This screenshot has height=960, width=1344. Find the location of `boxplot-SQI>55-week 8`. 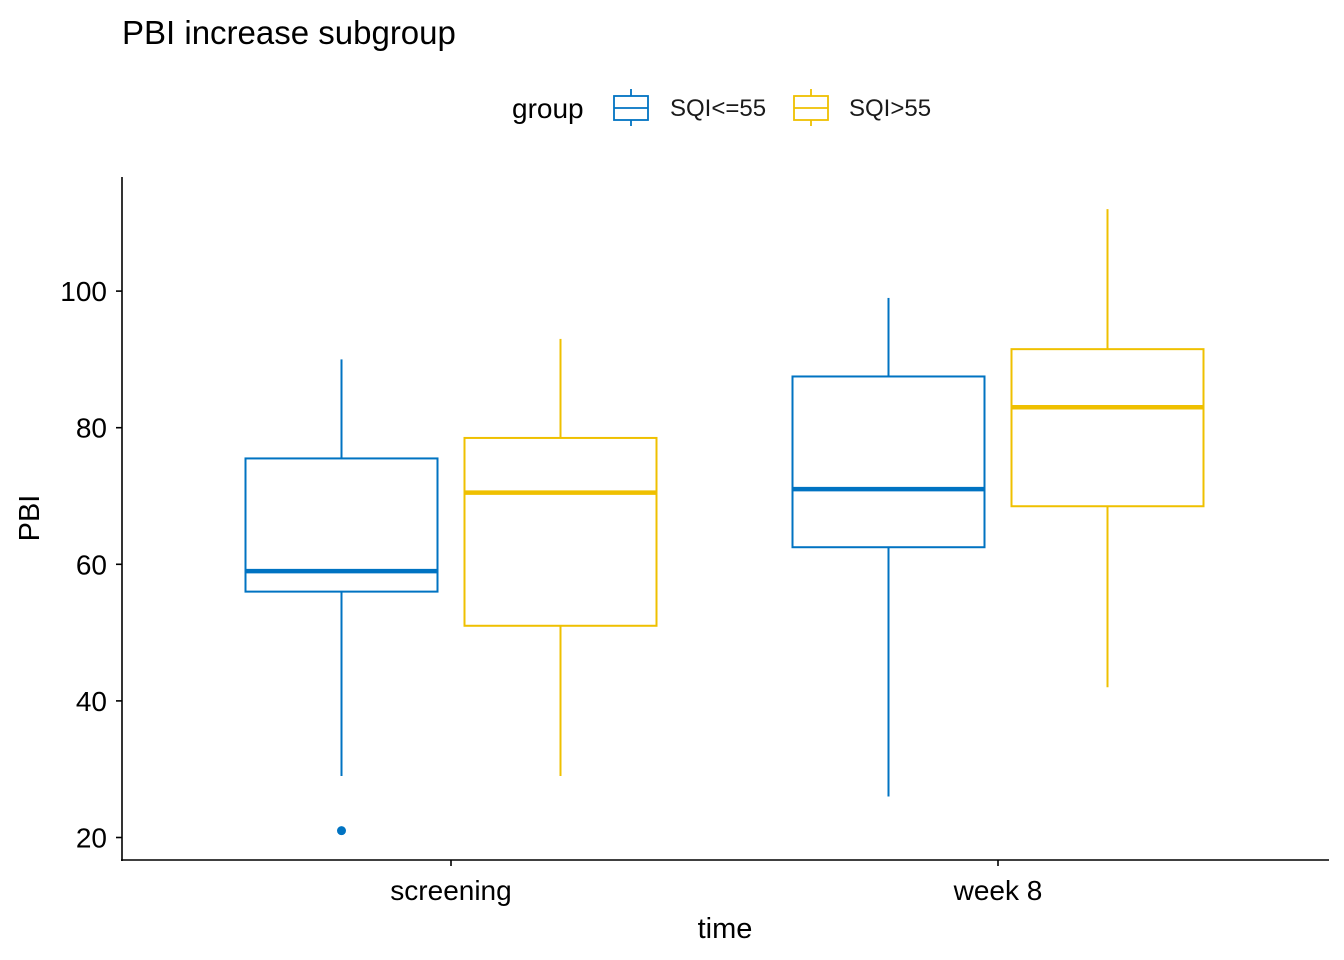

boxplot-SQI>55-week 8 is located at coordinates (1107, 448).